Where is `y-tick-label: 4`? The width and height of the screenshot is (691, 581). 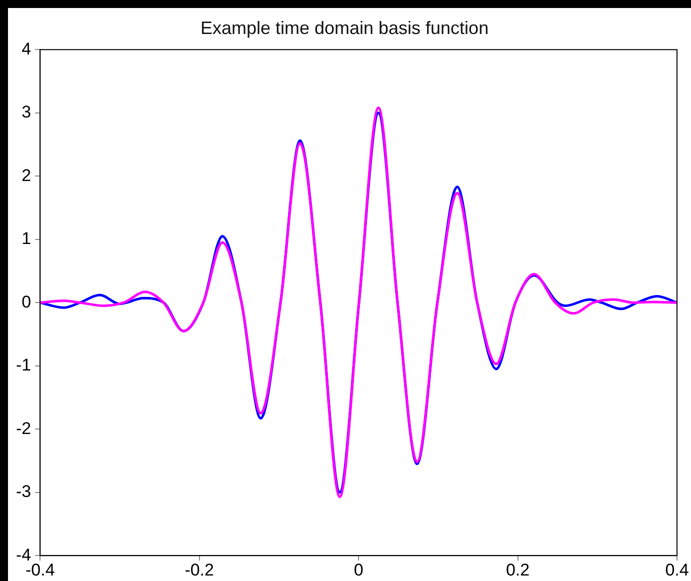
y-tick-label: 4 is located at coordinates (27, 48).